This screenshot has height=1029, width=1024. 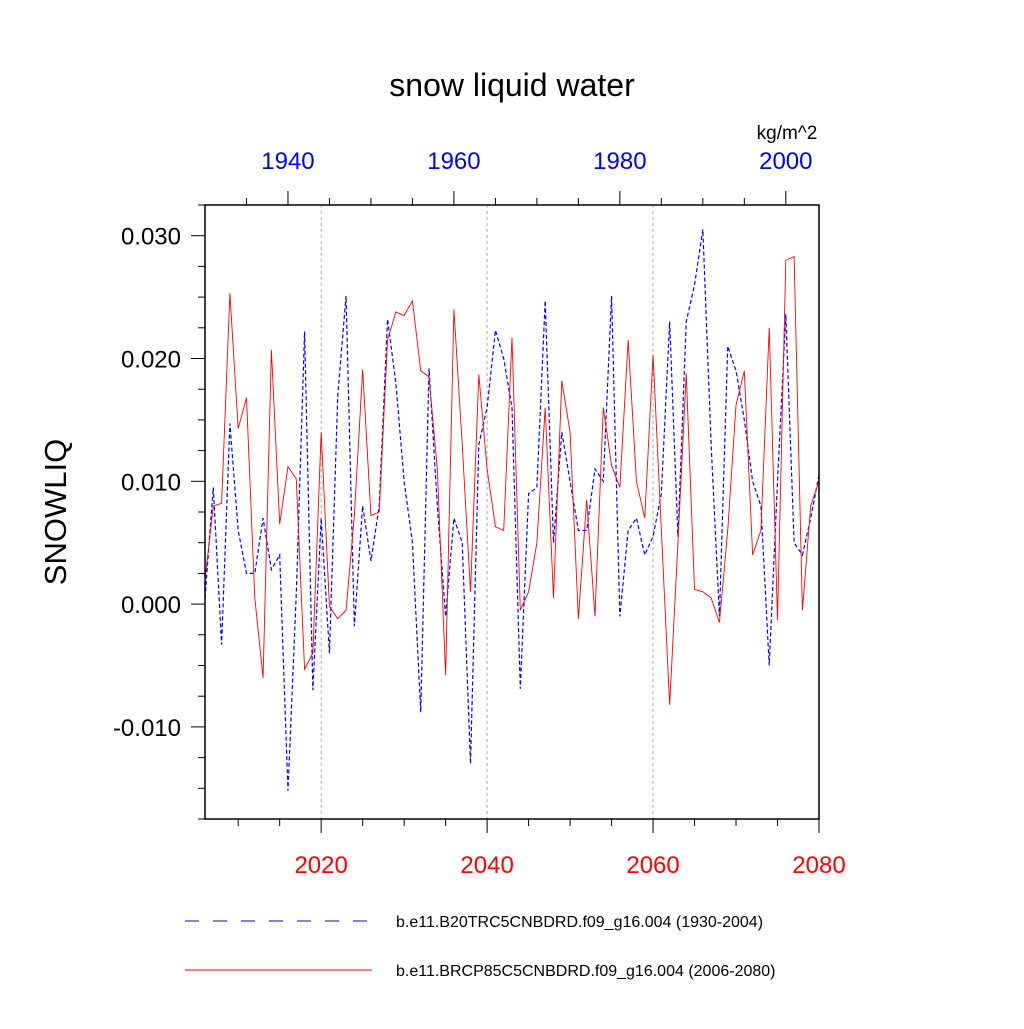 What do you see at coordinates (818, 865) in the screenshot?
I see `x-bottom-tick-label: 2080` at bounding box center [818, 865].